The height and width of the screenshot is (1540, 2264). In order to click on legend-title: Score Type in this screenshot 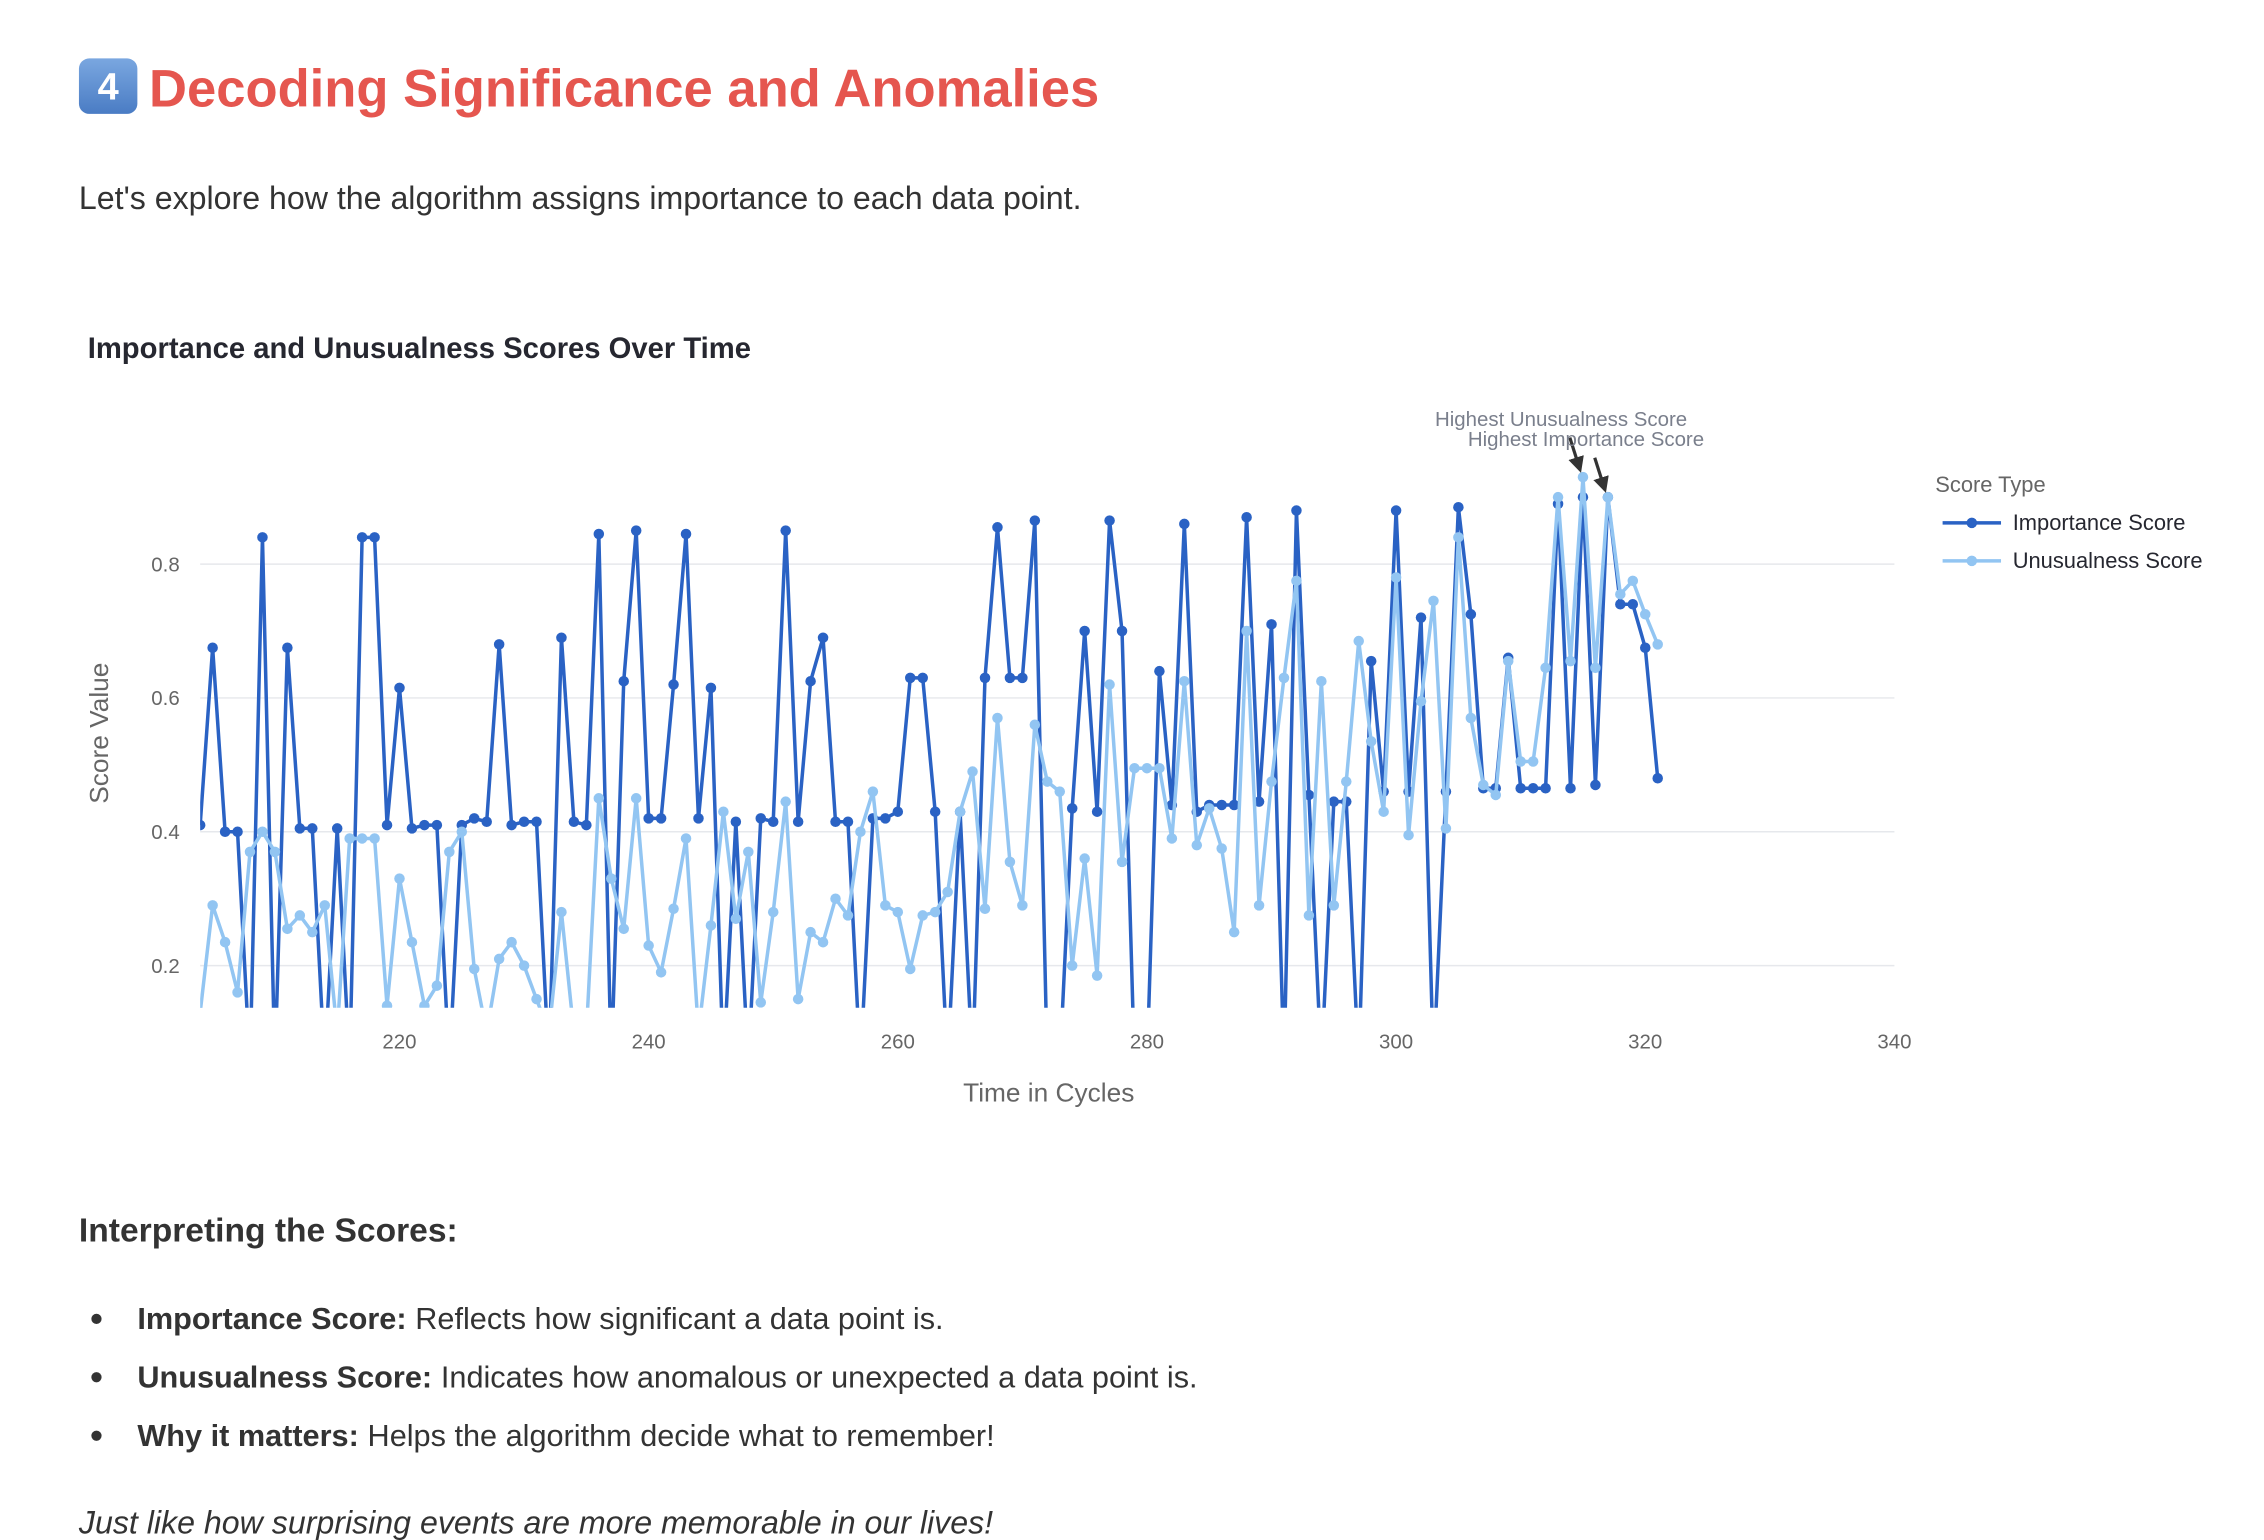, I will do `click(1990, 484)`.